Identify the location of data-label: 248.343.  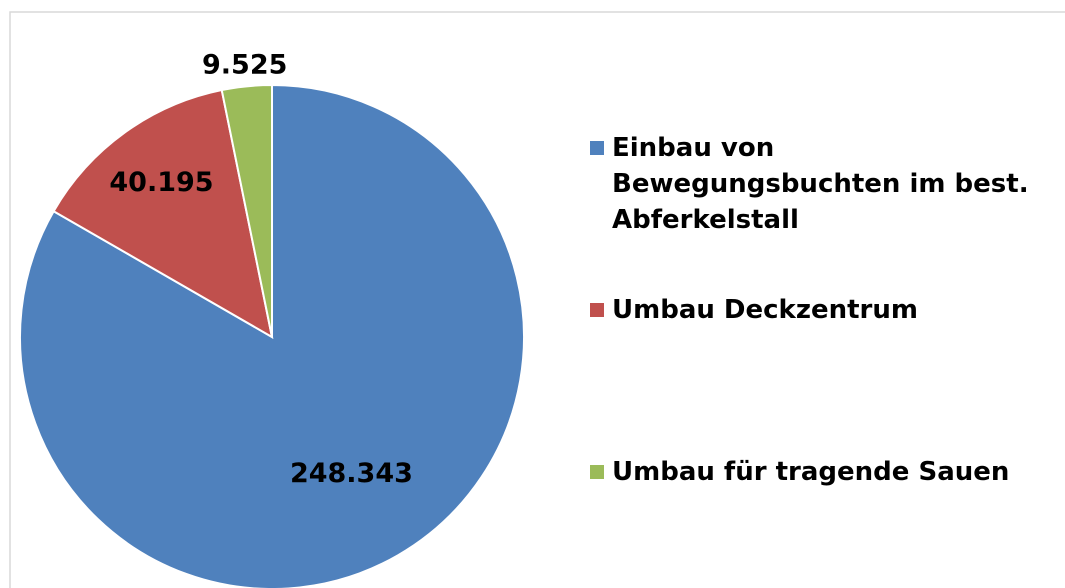
(351, 473).